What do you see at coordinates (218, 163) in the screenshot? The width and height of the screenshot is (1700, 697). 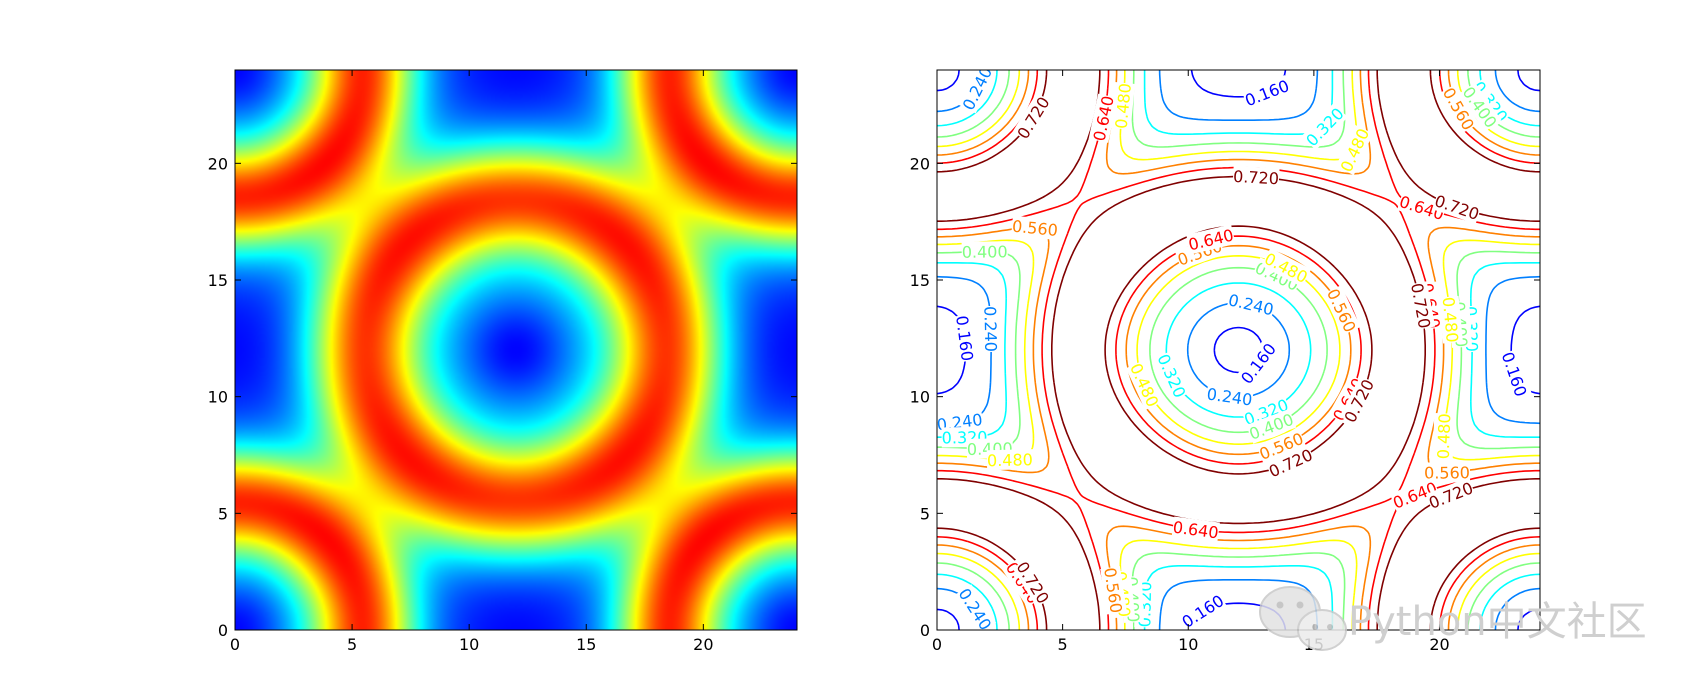 I see `y-tick-label: 20` at bounding box center [218, 163].